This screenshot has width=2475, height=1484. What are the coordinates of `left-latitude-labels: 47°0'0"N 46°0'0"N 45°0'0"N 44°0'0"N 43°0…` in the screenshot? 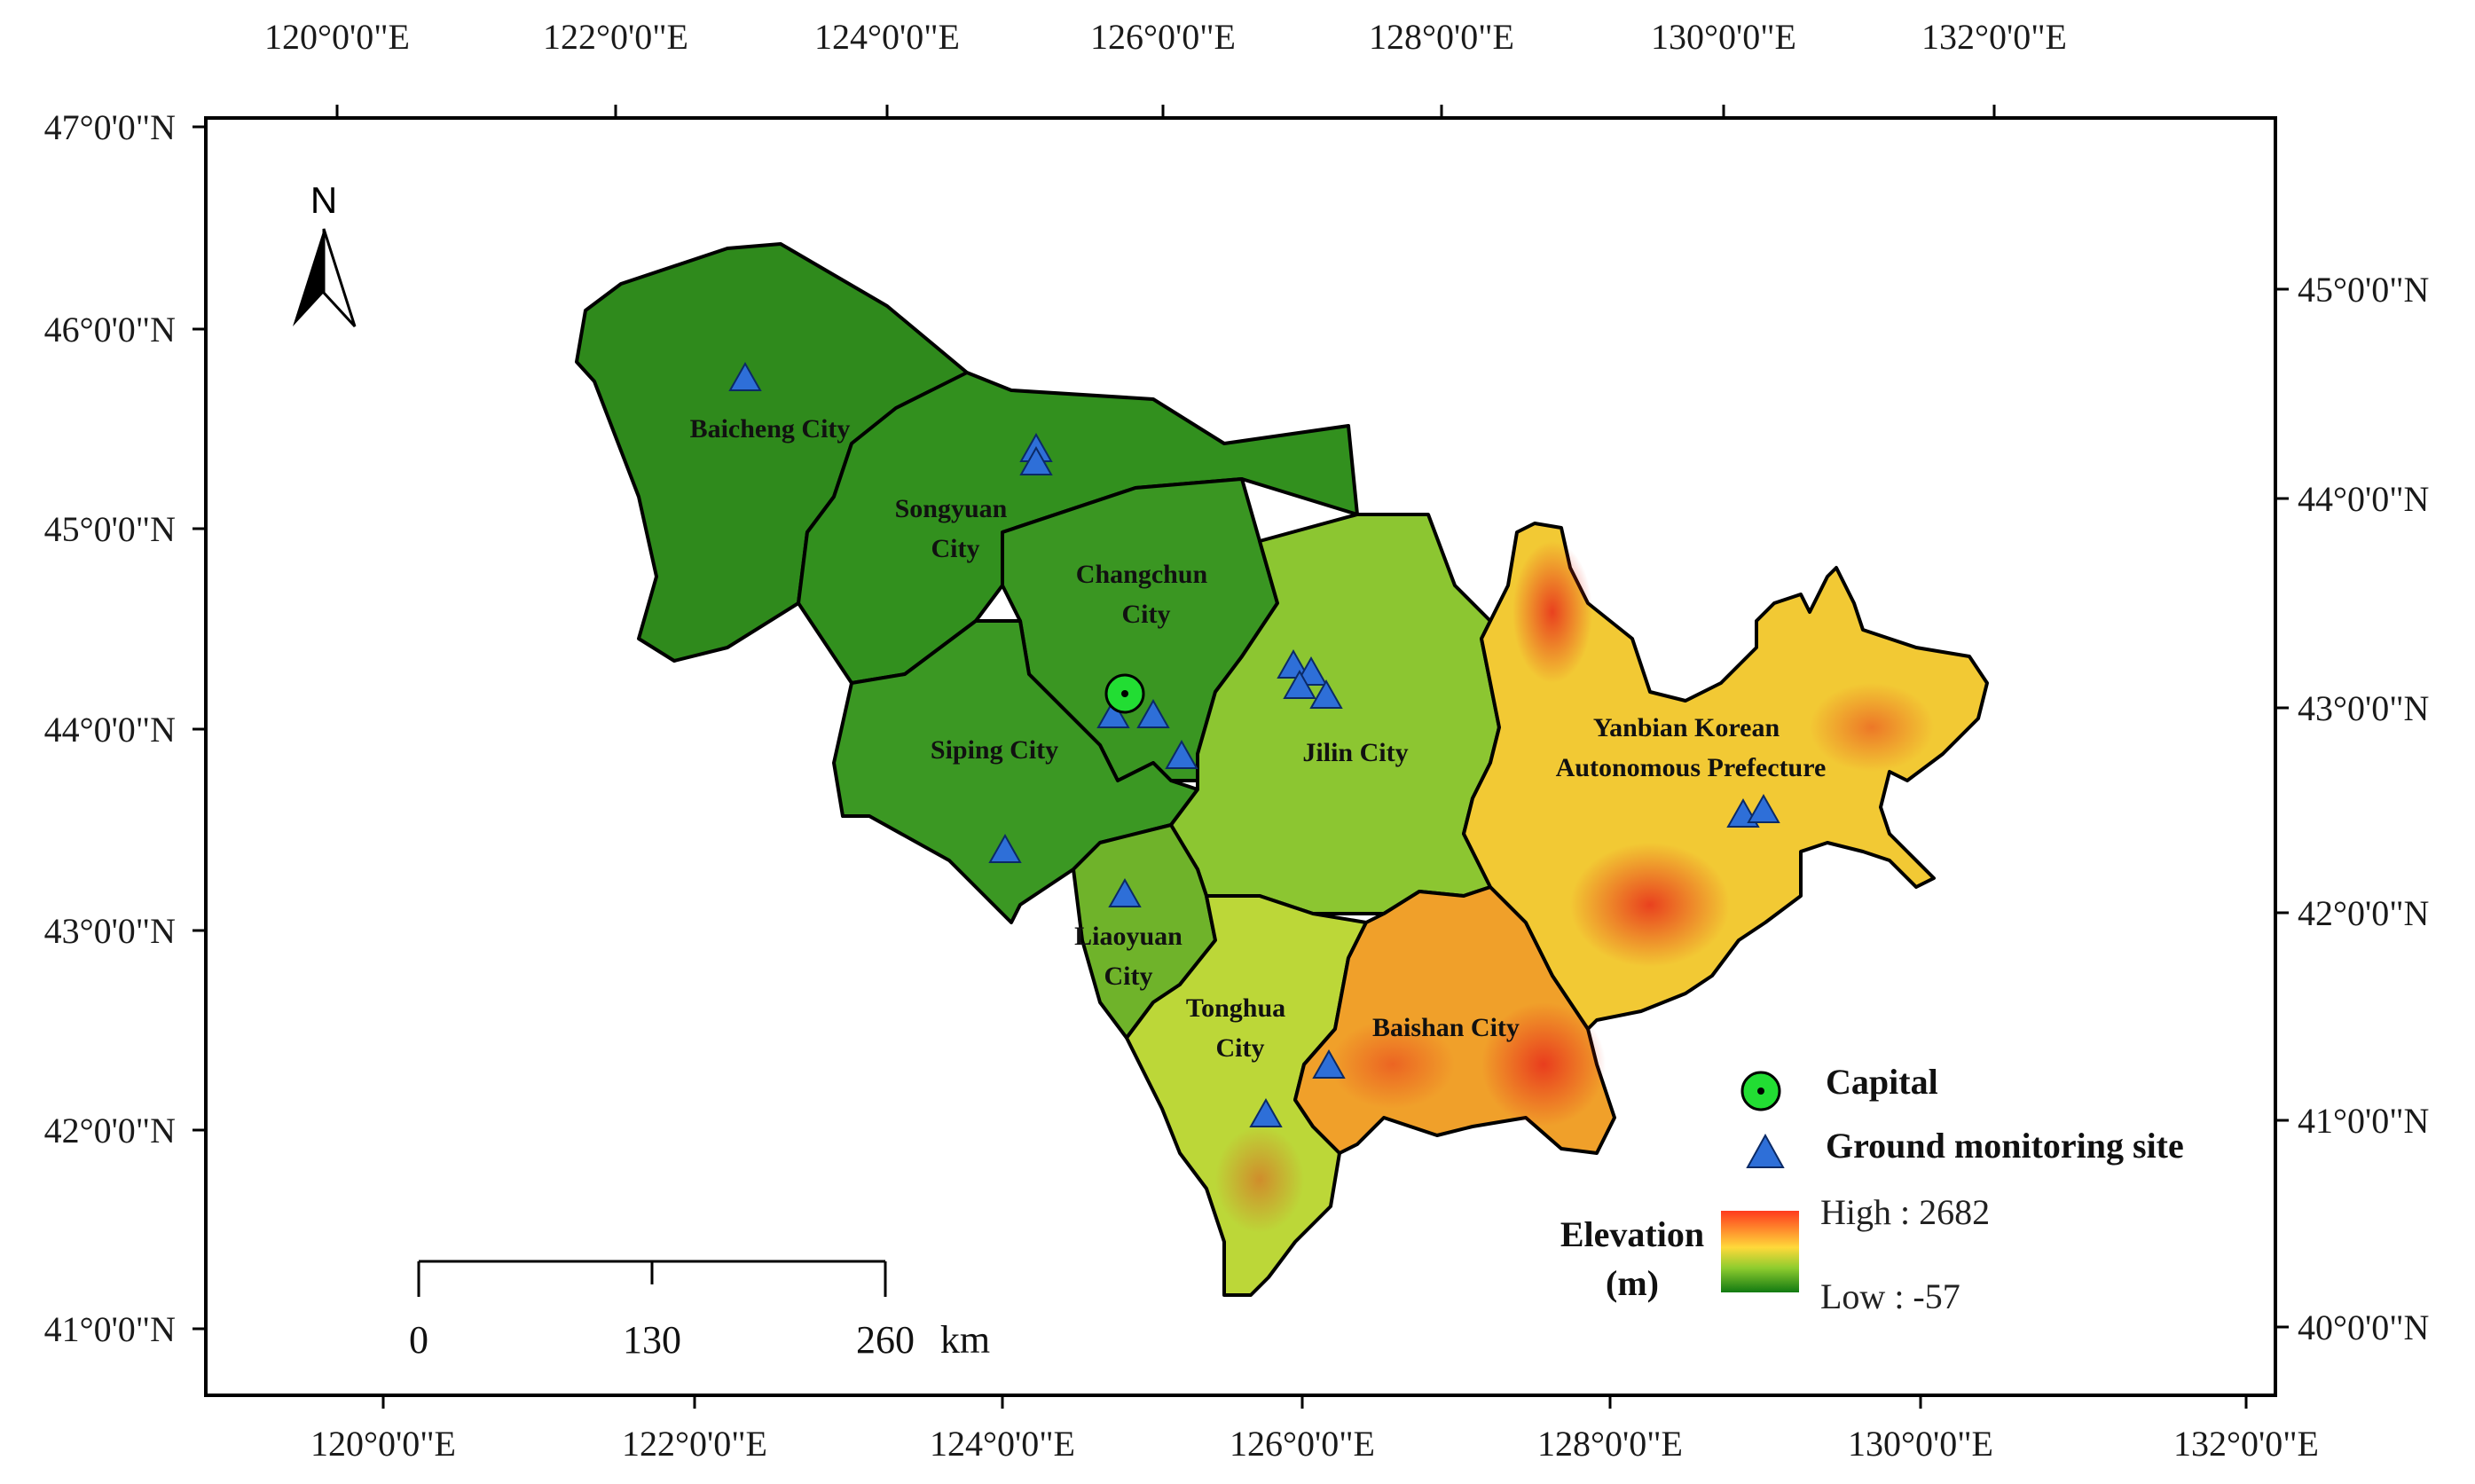 It's located at (110, 728).